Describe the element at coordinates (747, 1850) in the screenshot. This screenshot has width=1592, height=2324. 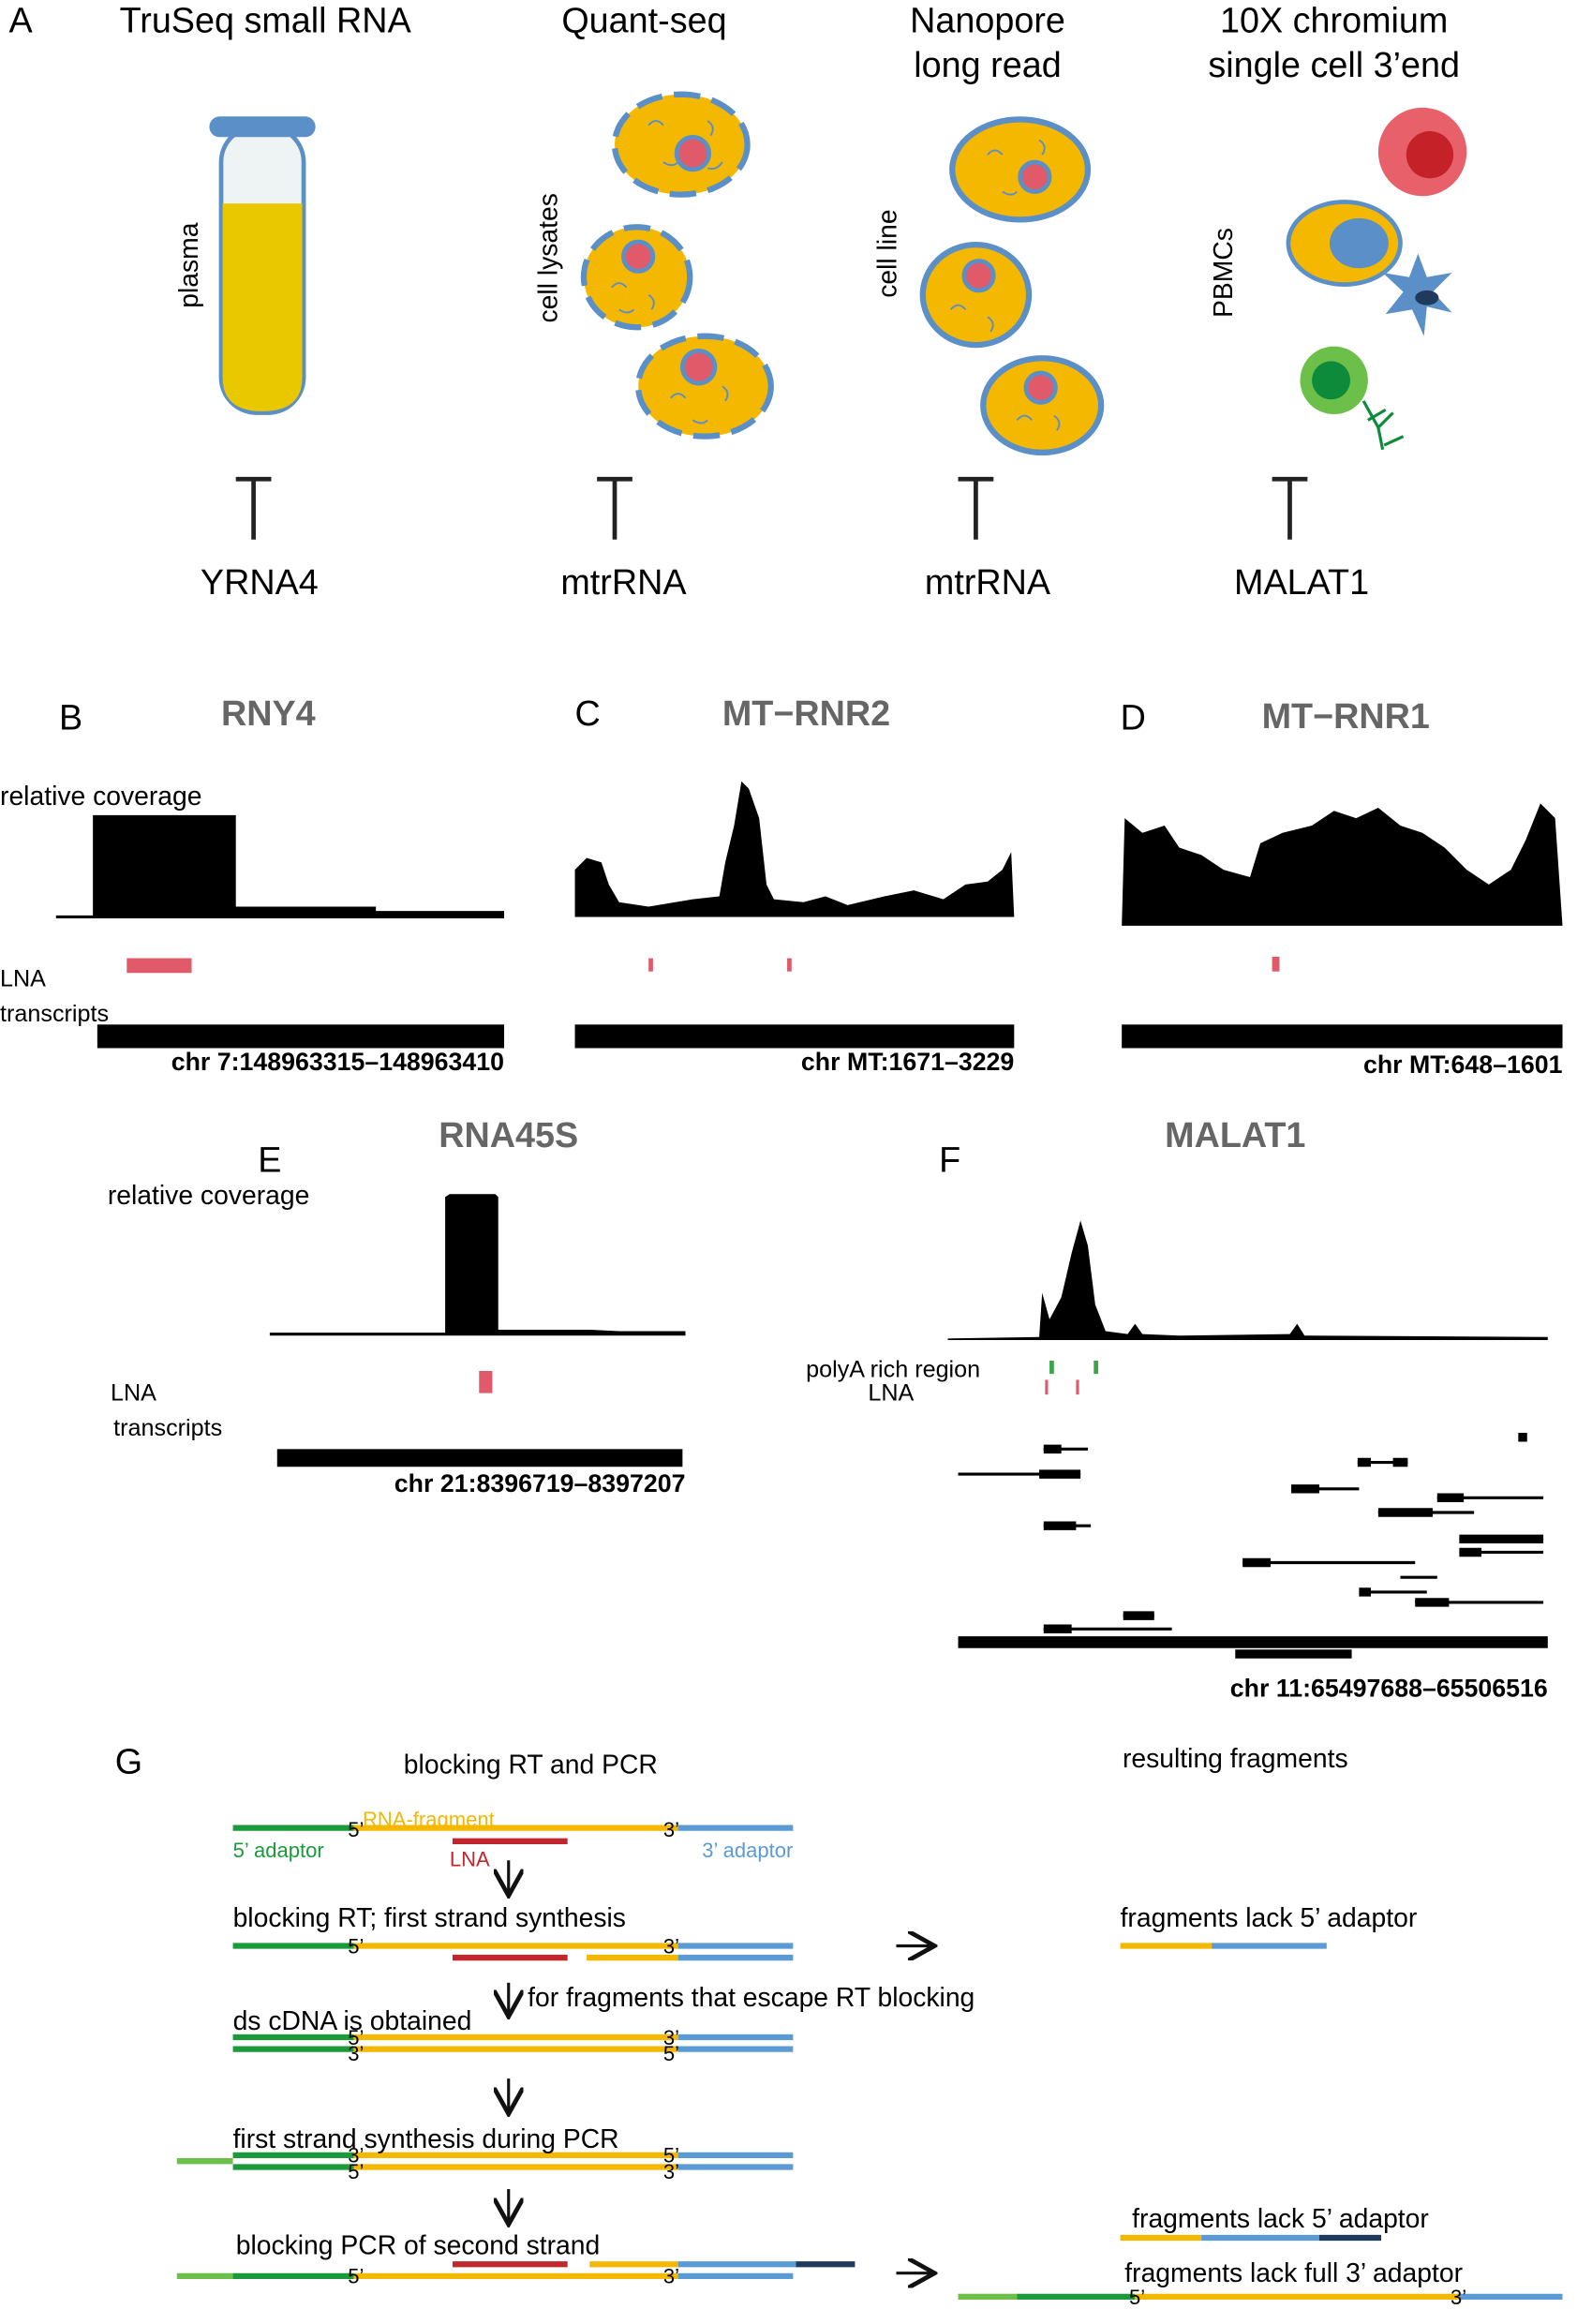
I see `adaptor-label: 3’ adaptor` at that location.